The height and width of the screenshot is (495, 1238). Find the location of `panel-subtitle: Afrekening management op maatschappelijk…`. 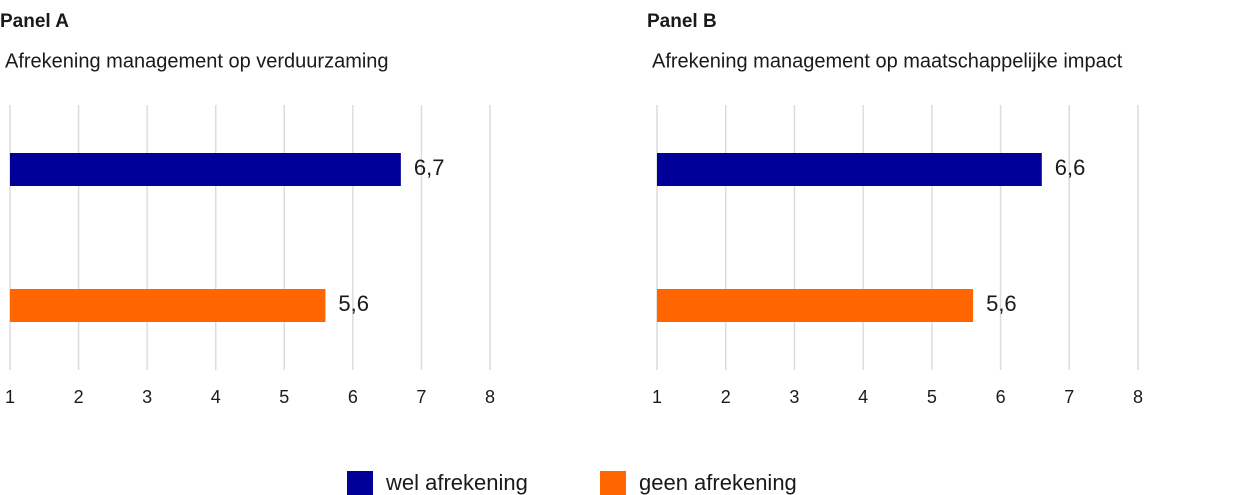

panel-subtitle: Afrekening management op maatschappelijk… is located at coordinates (887, 61).